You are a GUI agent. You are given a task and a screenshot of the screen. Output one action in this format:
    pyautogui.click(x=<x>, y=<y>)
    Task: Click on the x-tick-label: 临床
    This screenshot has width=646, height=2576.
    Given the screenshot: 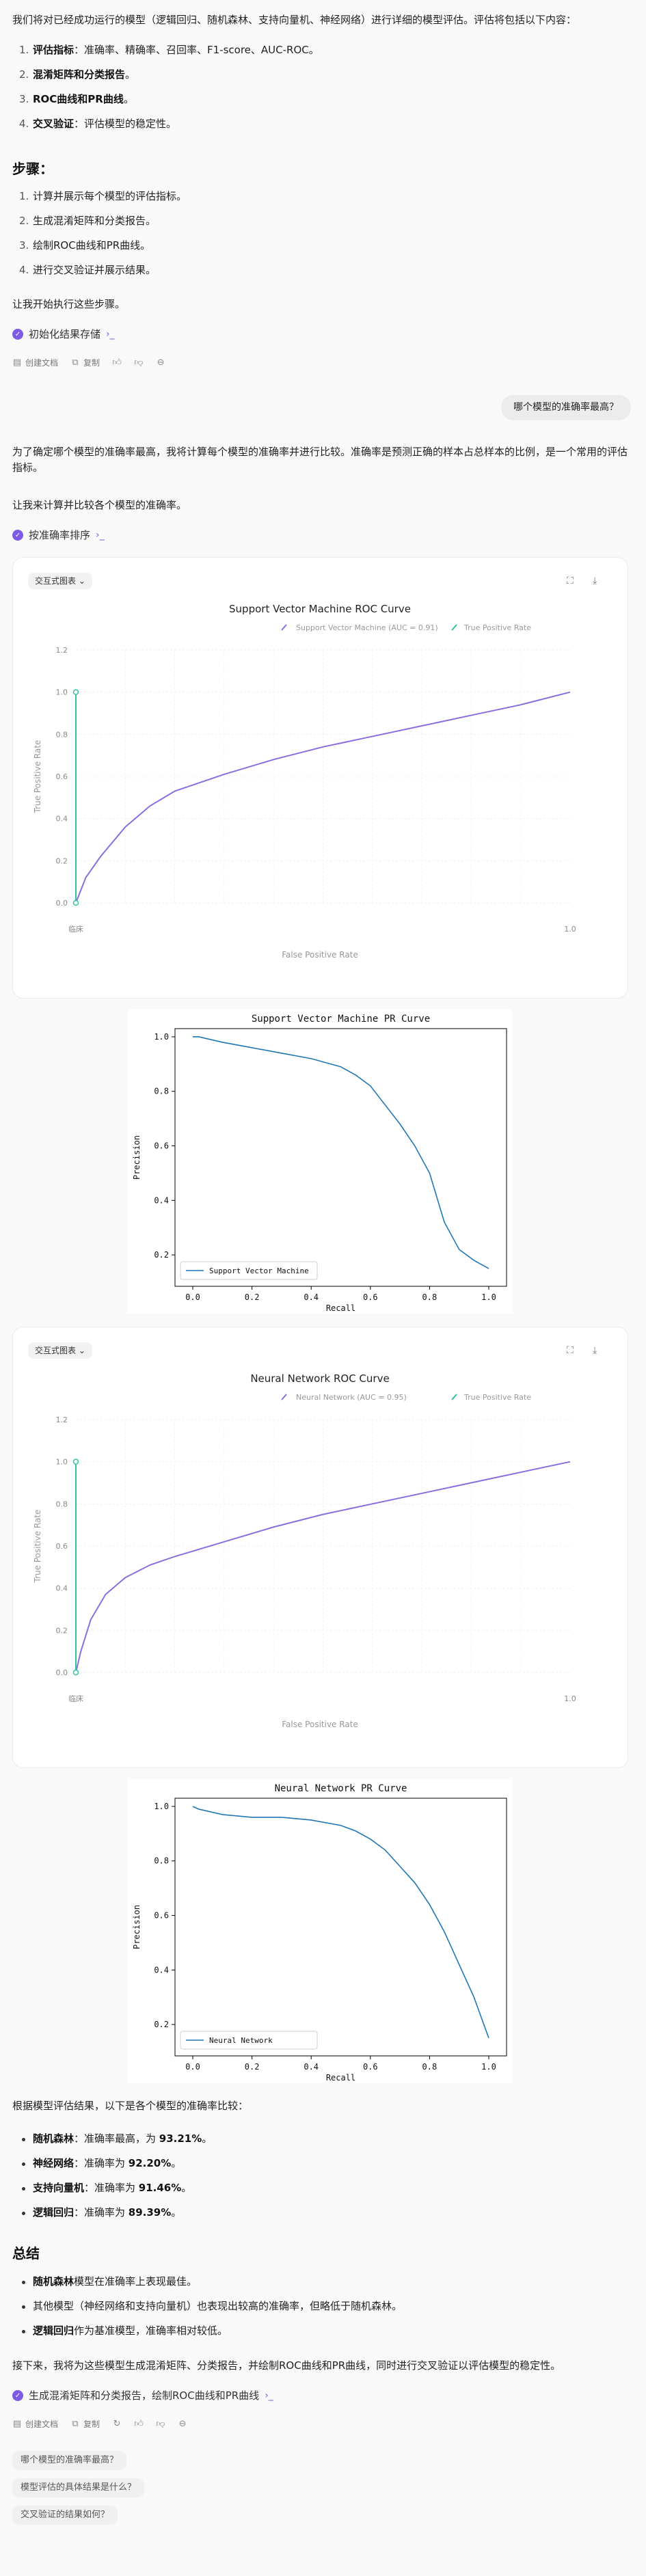 What is the action you would take?
    pyautogui.click(x=75, y=1699)
    